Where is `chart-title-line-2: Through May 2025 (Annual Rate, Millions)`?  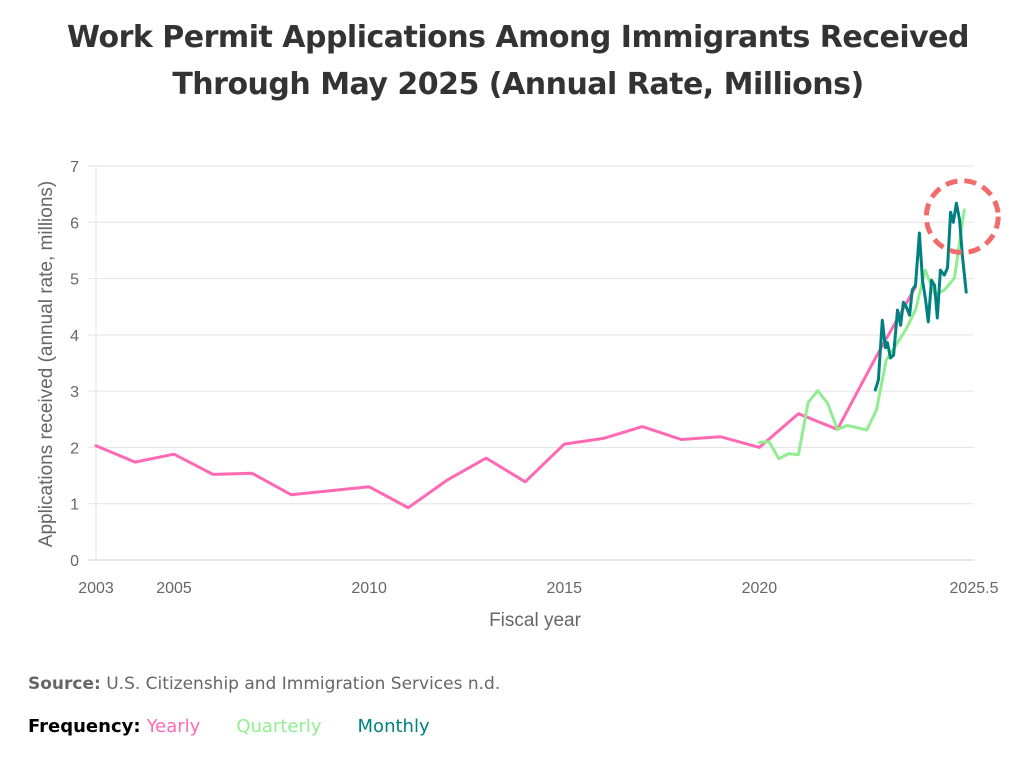 chart-title-line-2: Through May 2025 (Annual Rate, Millions) is located at coordinates (518, 84).